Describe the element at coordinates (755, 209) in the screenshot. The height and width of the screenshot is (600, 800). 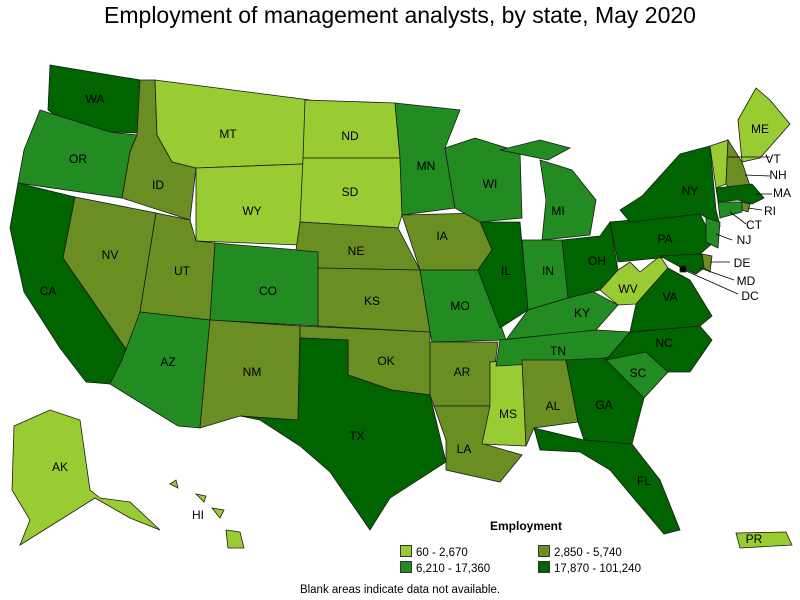
I see `leader-line-ri` at that location.